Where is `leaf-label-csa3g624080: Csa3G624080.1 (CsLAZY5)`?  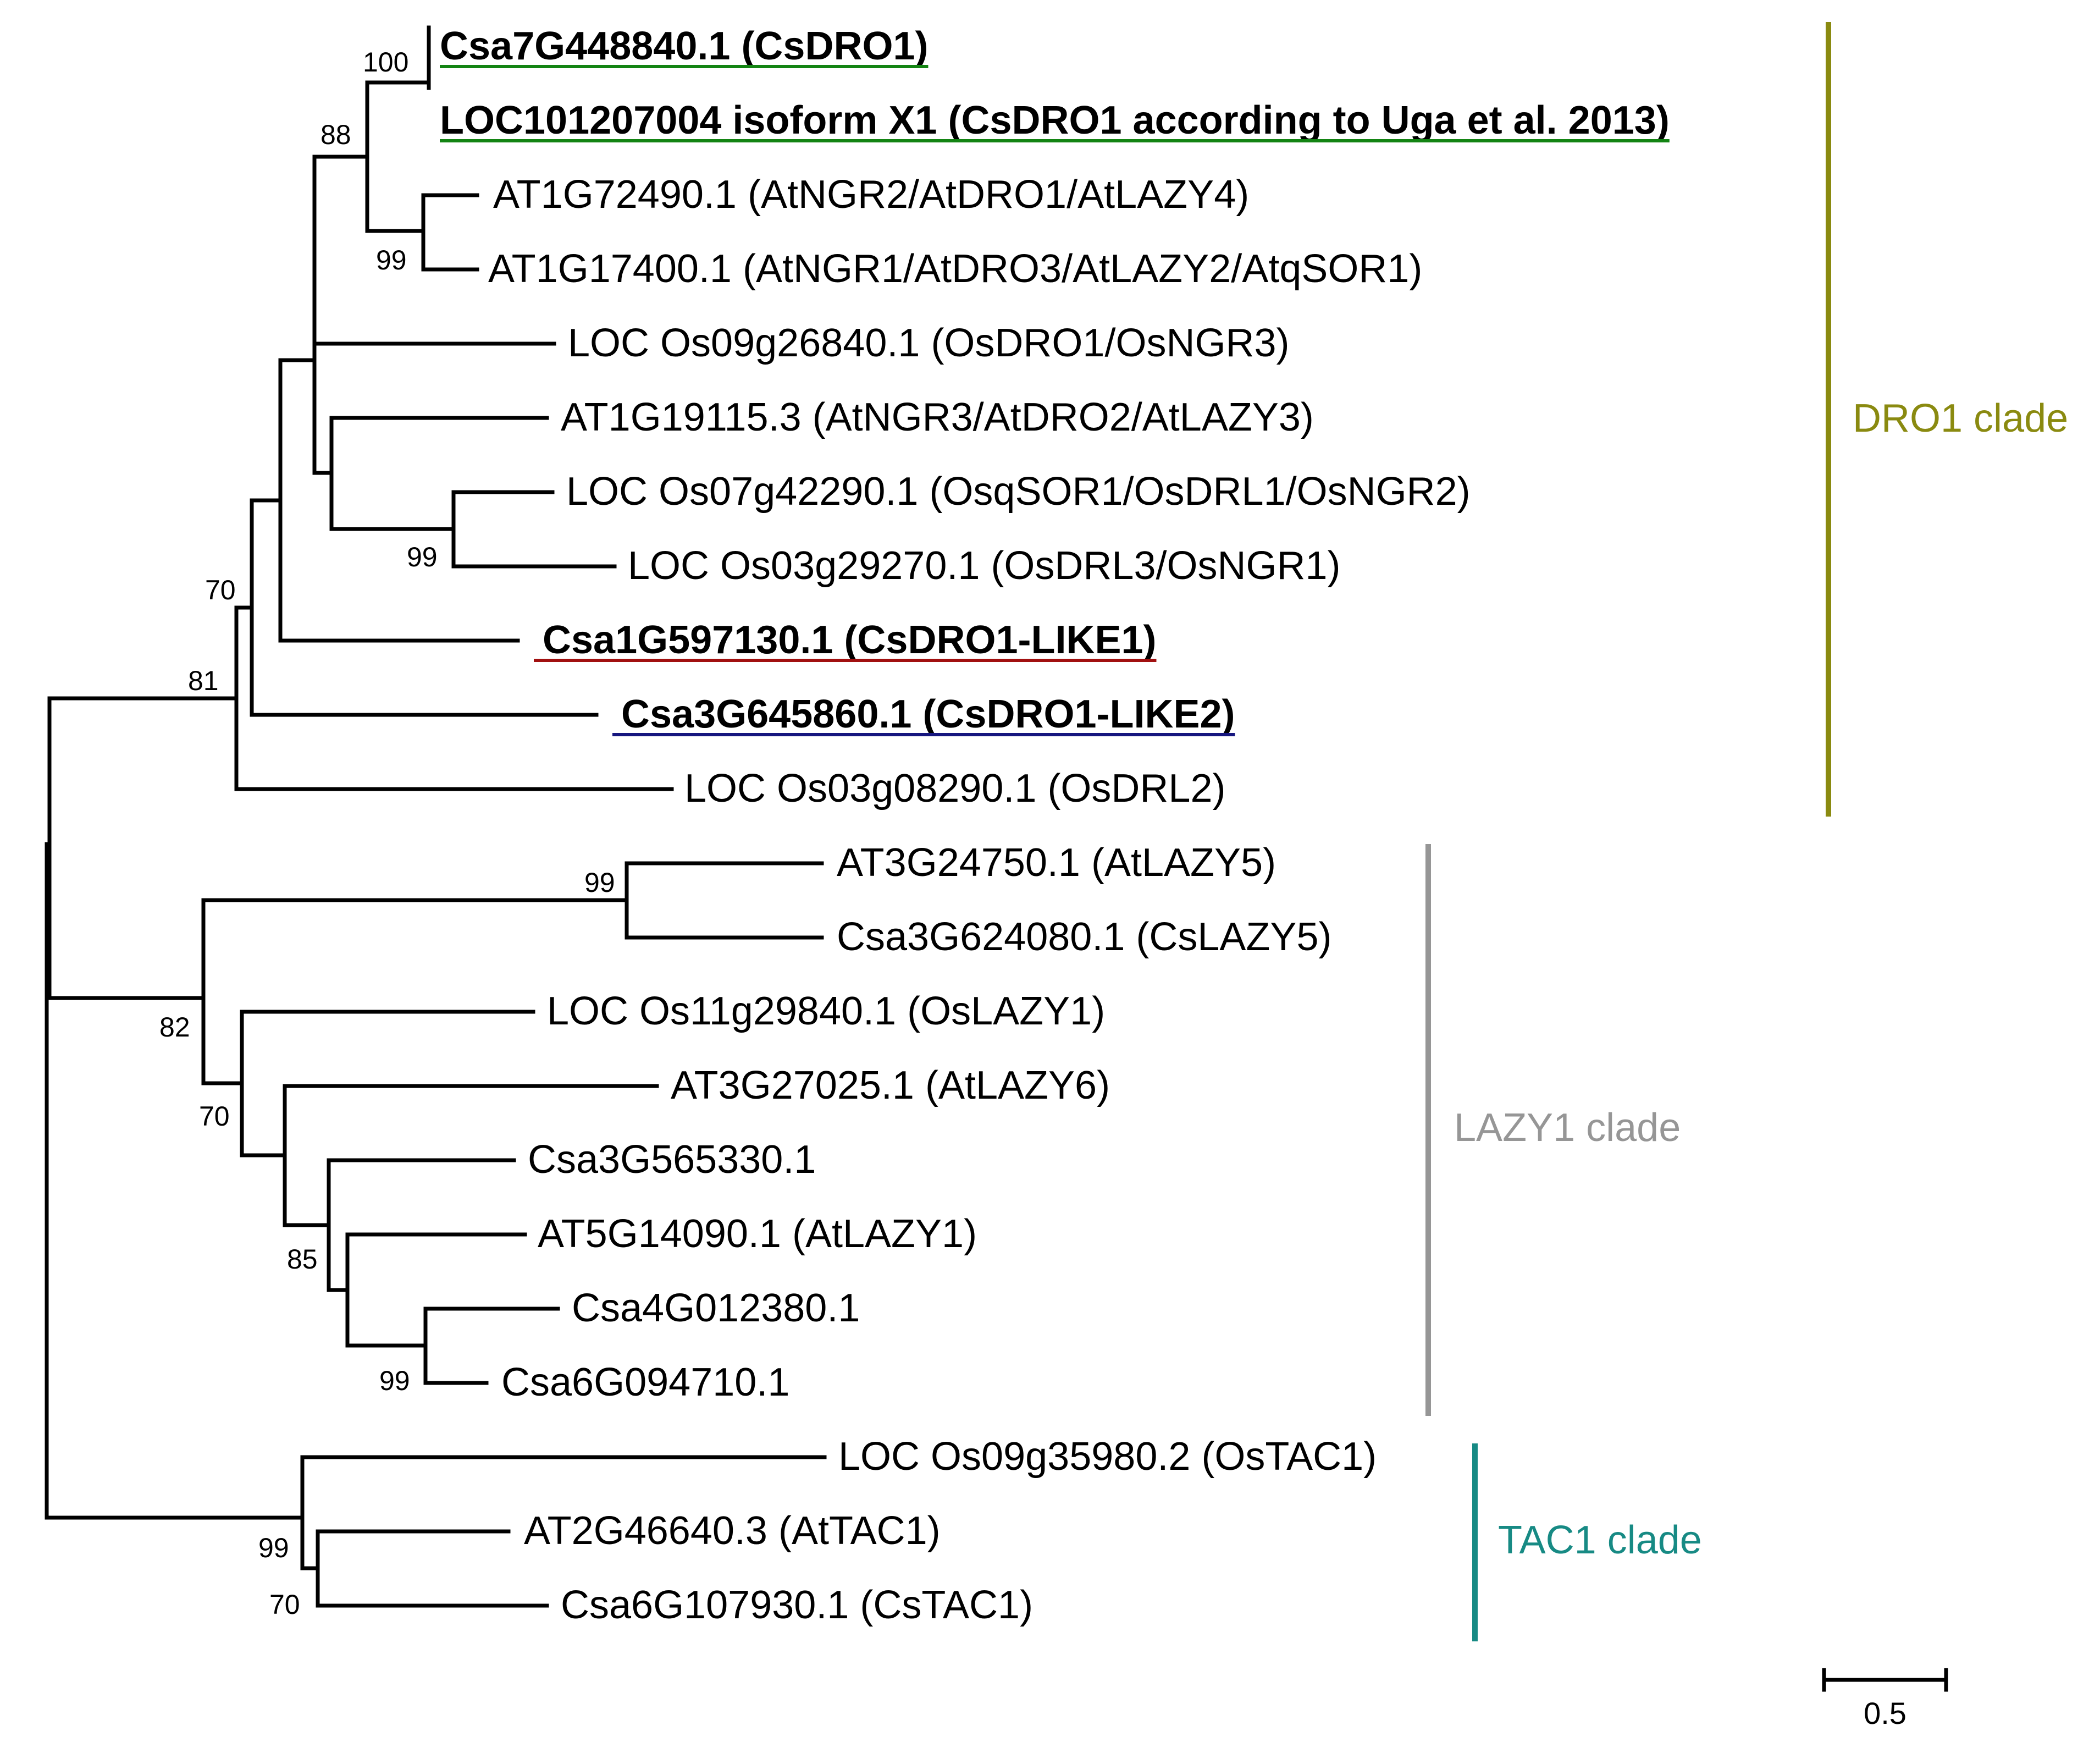
leaf-label-csa3g624080: Csa3G624080.1 (CsLAZY5) is located at coordinates (1084, 937).